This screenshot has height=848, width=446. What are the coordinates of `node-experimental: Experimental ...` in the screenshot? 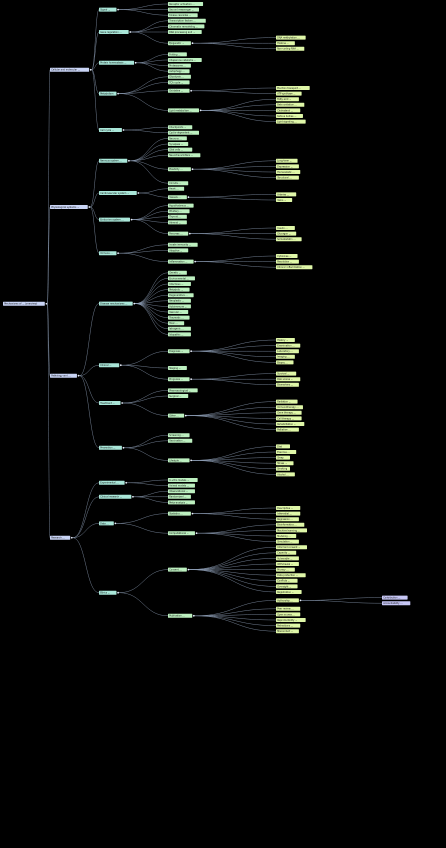 It's located at (112, 482).